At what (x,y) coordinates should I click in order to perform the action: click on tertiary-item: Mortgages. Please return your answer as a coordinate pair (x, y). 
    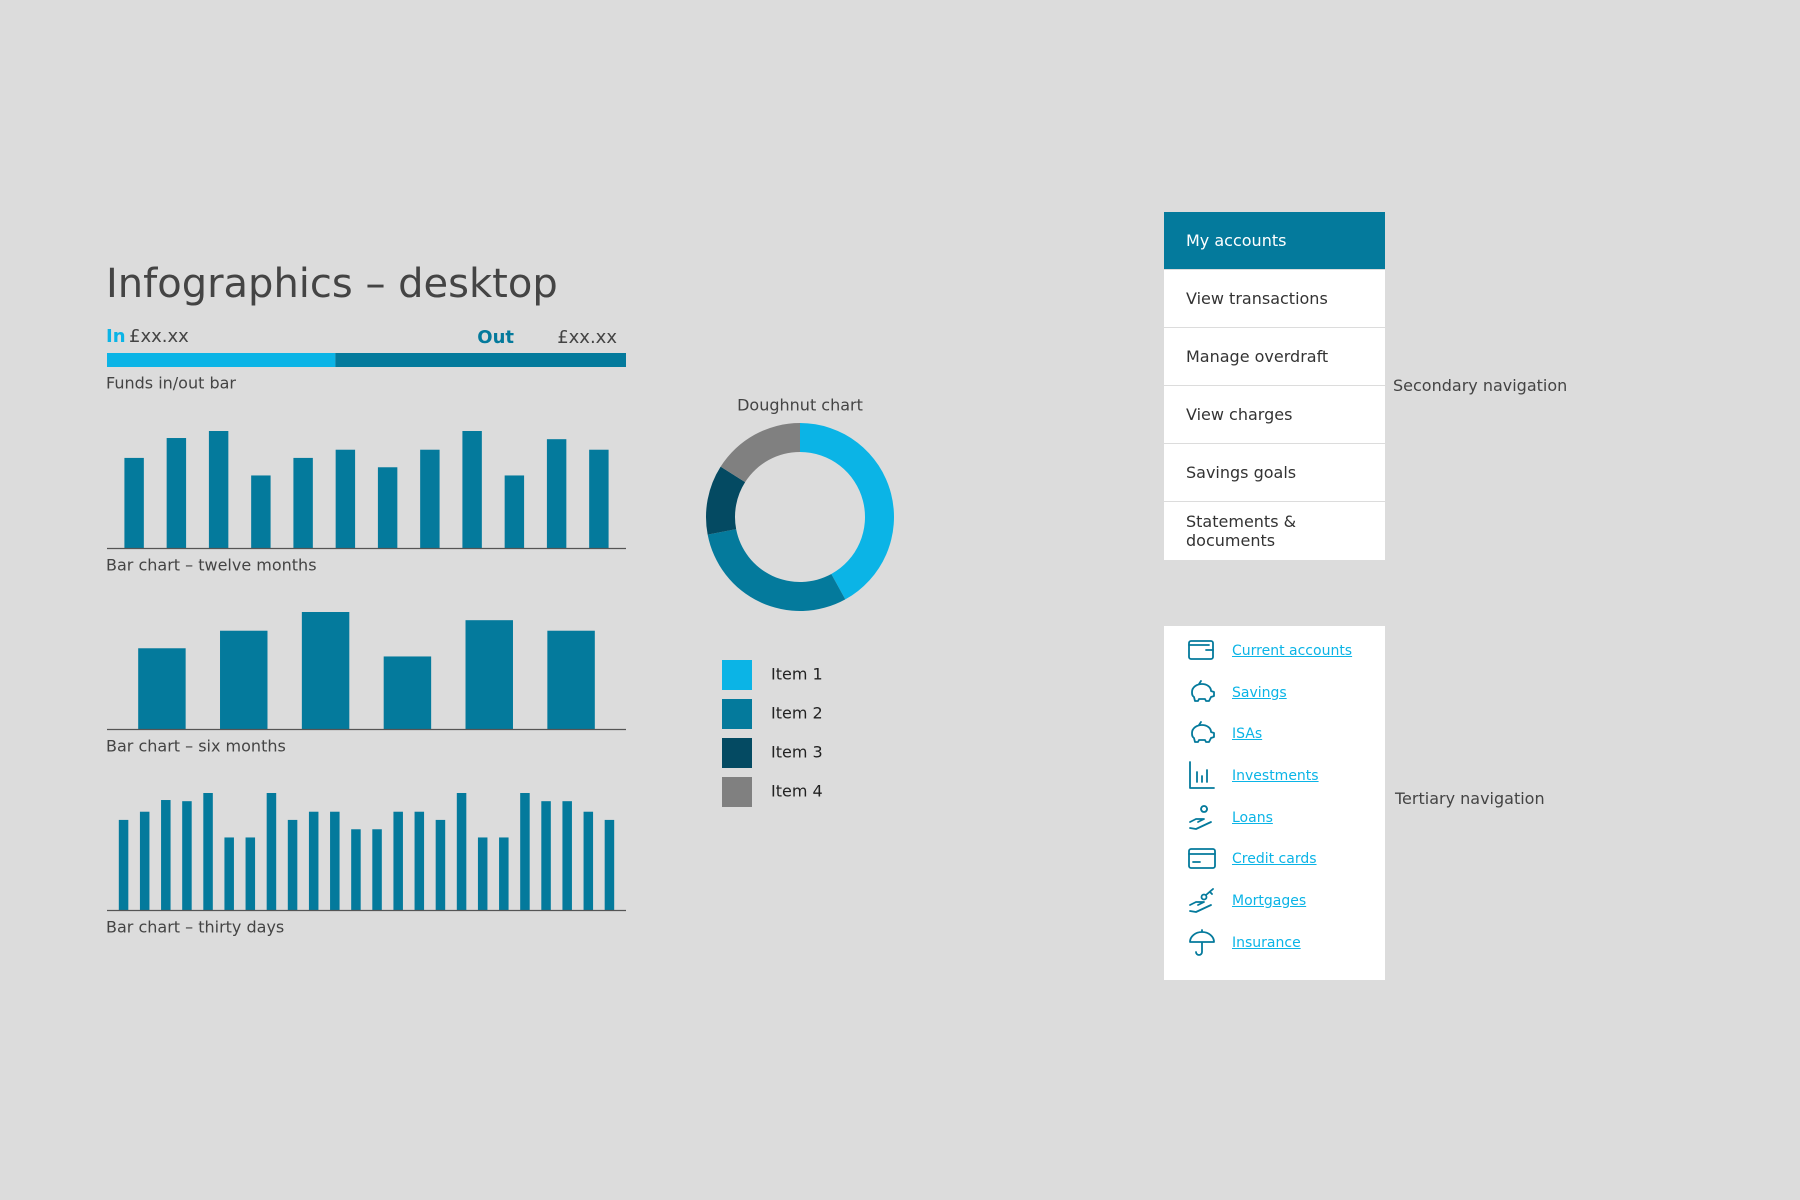
    Looking at the image, I should click on (1274, 901).